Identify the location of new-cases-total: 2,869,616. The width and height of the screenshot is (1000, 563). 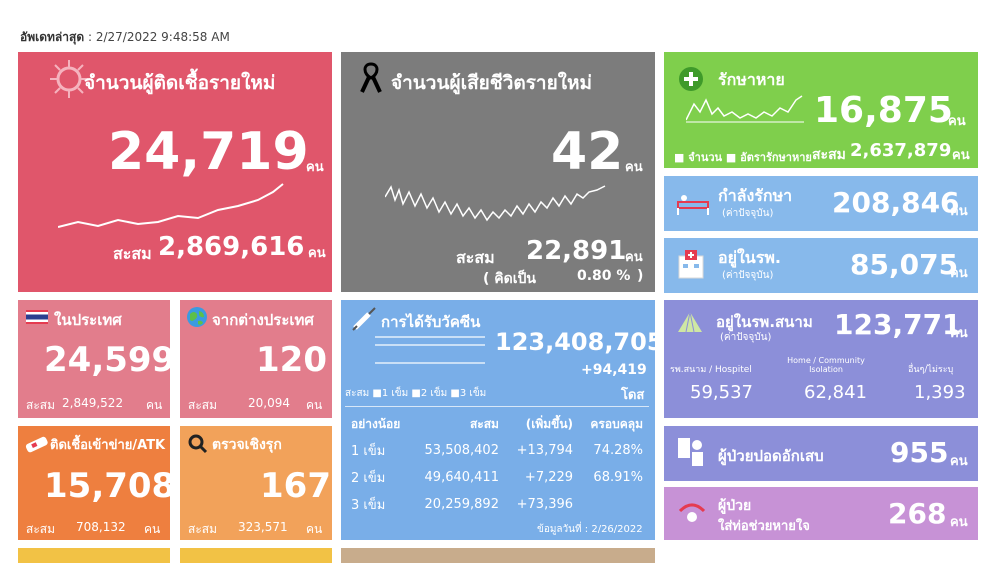
(231, 247).